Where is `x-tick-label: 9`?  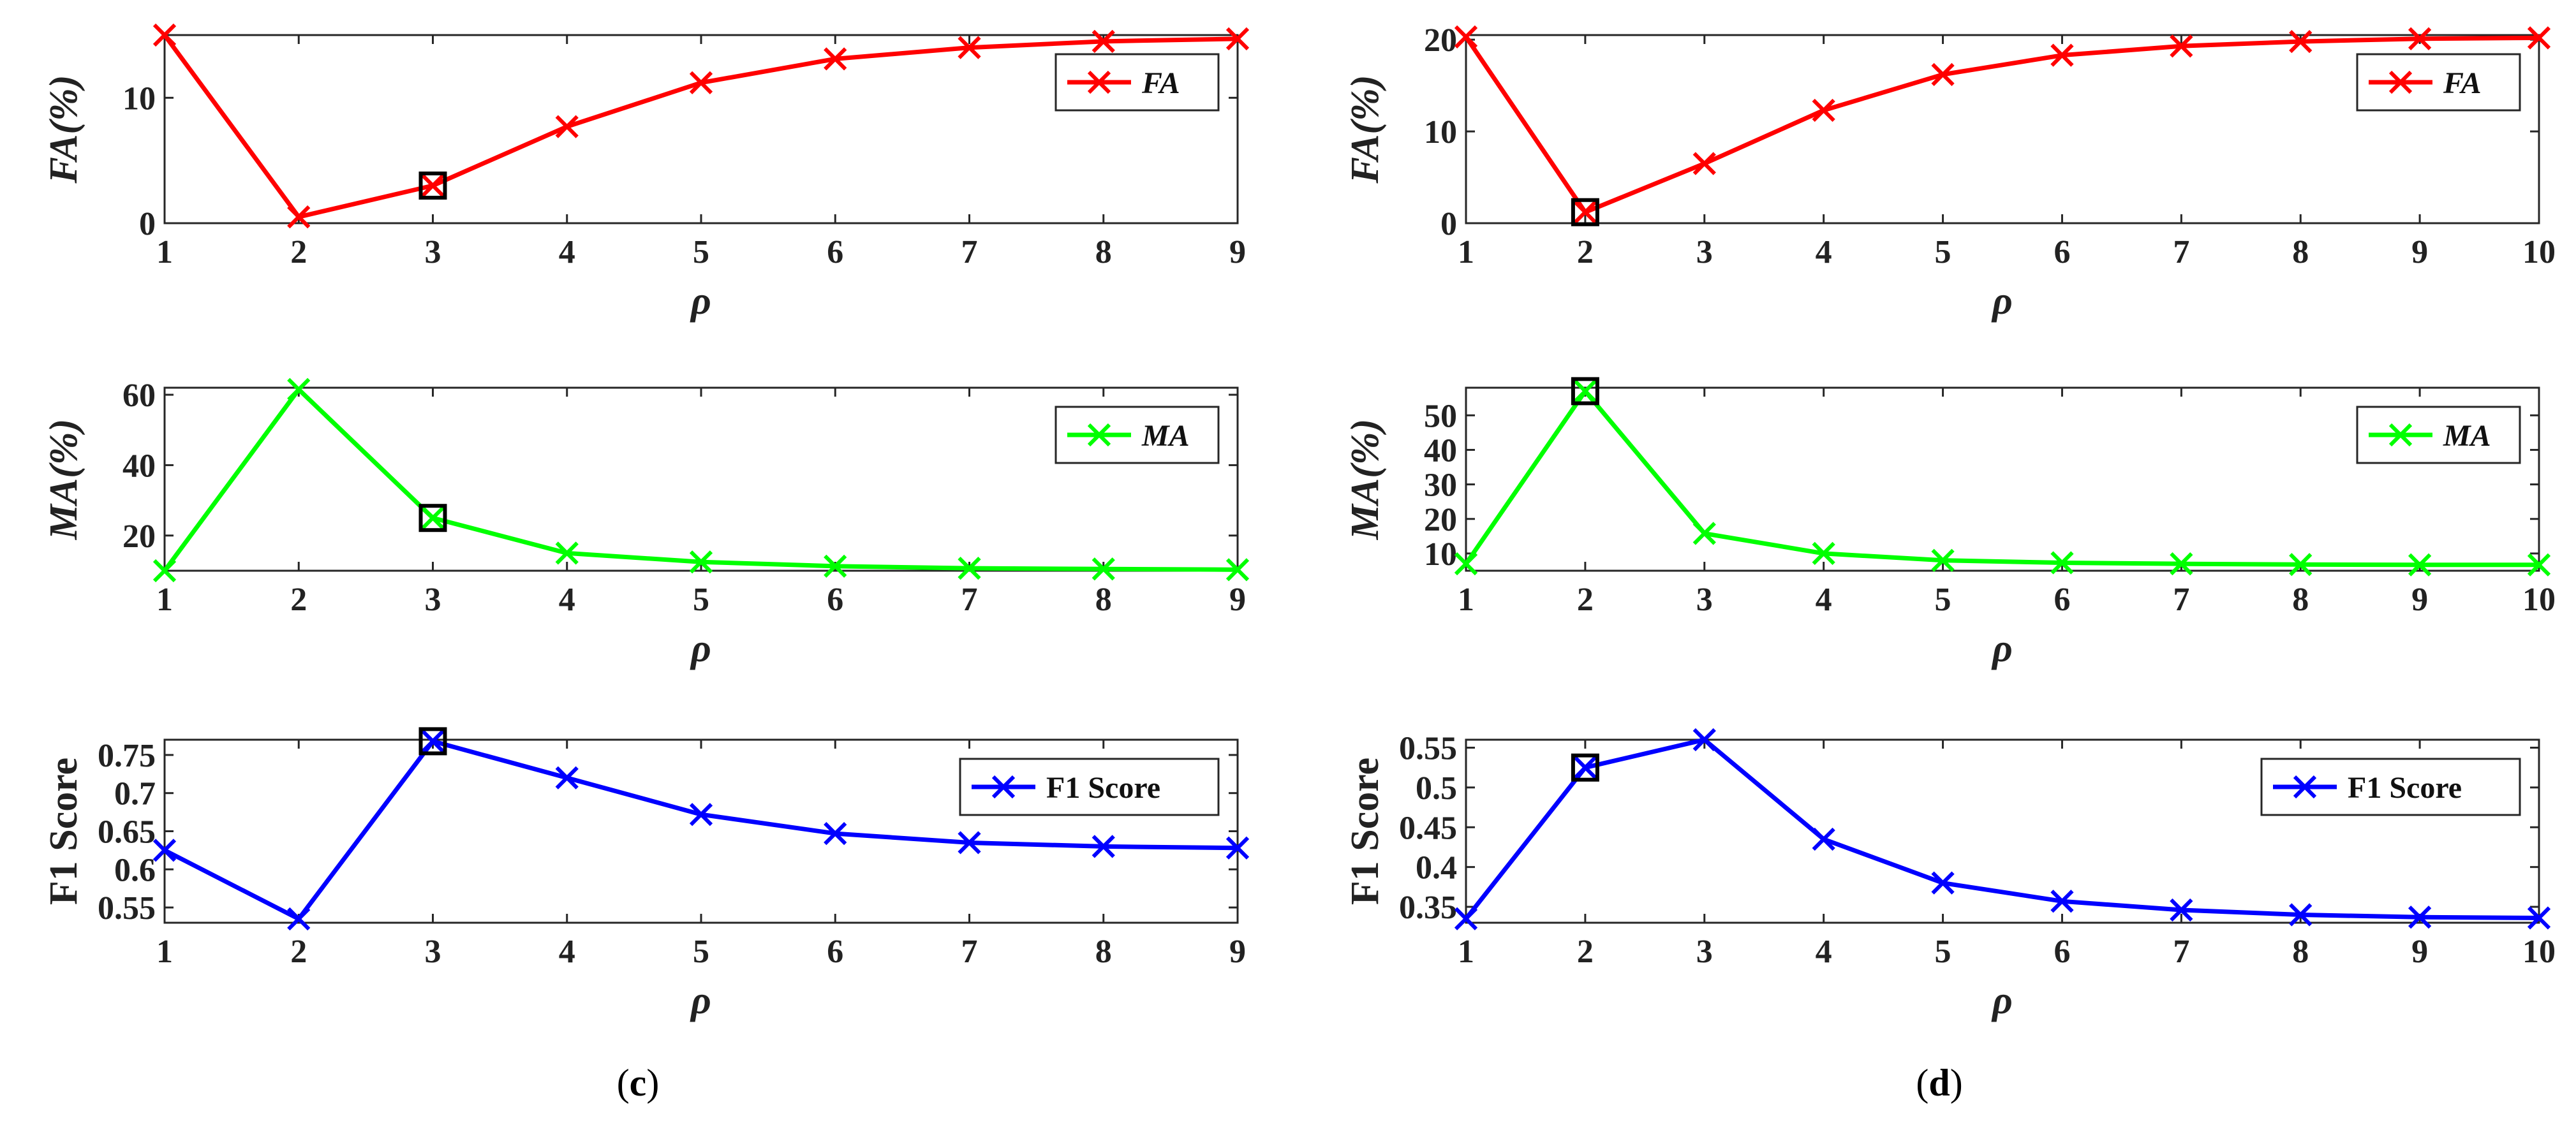
x-tick-label: 9 is located at coordinates (2419, 252).